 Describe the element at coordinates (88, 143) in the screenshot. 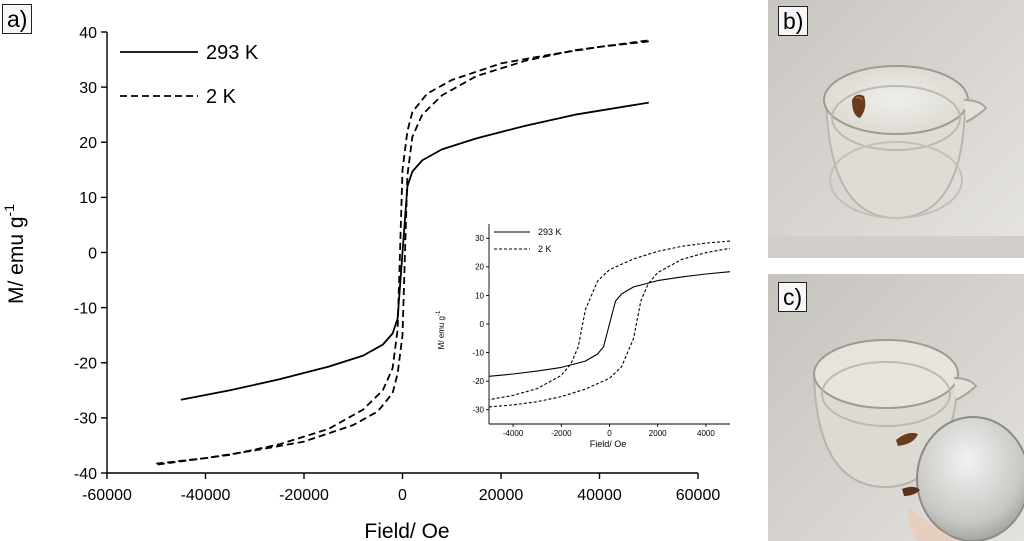

I see `main-y-tick-label-6: 20` at that location.